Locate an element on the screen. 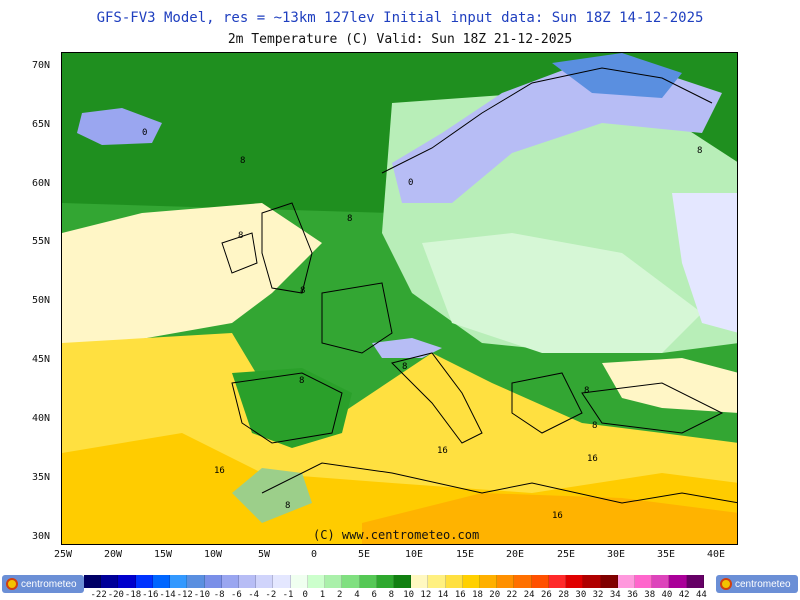 This screenshot has height=600, width=800. colorbar-tick-label: 40 is located at coordinates (667, 595).